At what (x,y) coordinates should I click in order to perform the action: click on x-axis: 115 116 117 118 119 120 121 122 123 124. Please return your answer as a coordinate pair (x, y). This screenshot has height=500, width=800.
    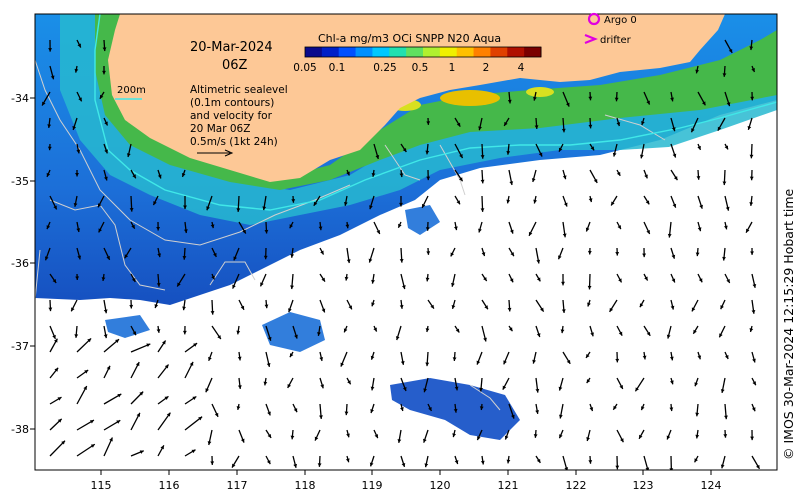
    Looking at the image, I should click on (406, 481).